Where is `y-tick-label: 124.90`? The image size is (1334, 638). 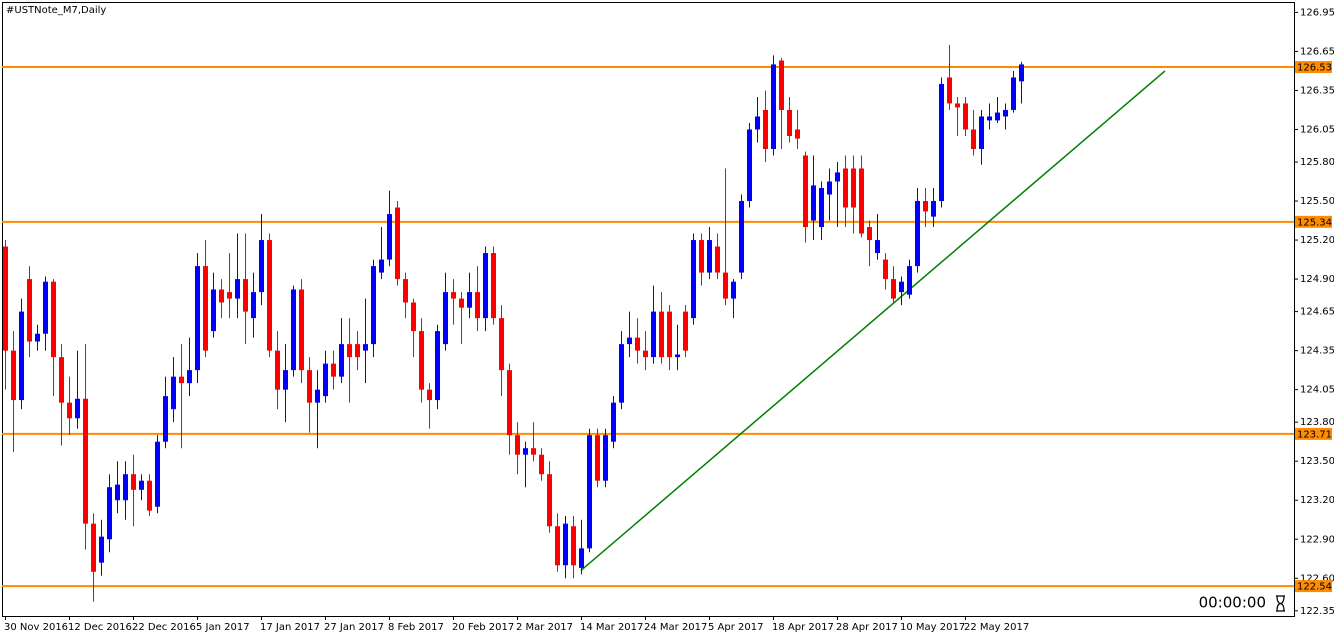 y-tick-label: 124.90 is located at coordinates (1317, 279).